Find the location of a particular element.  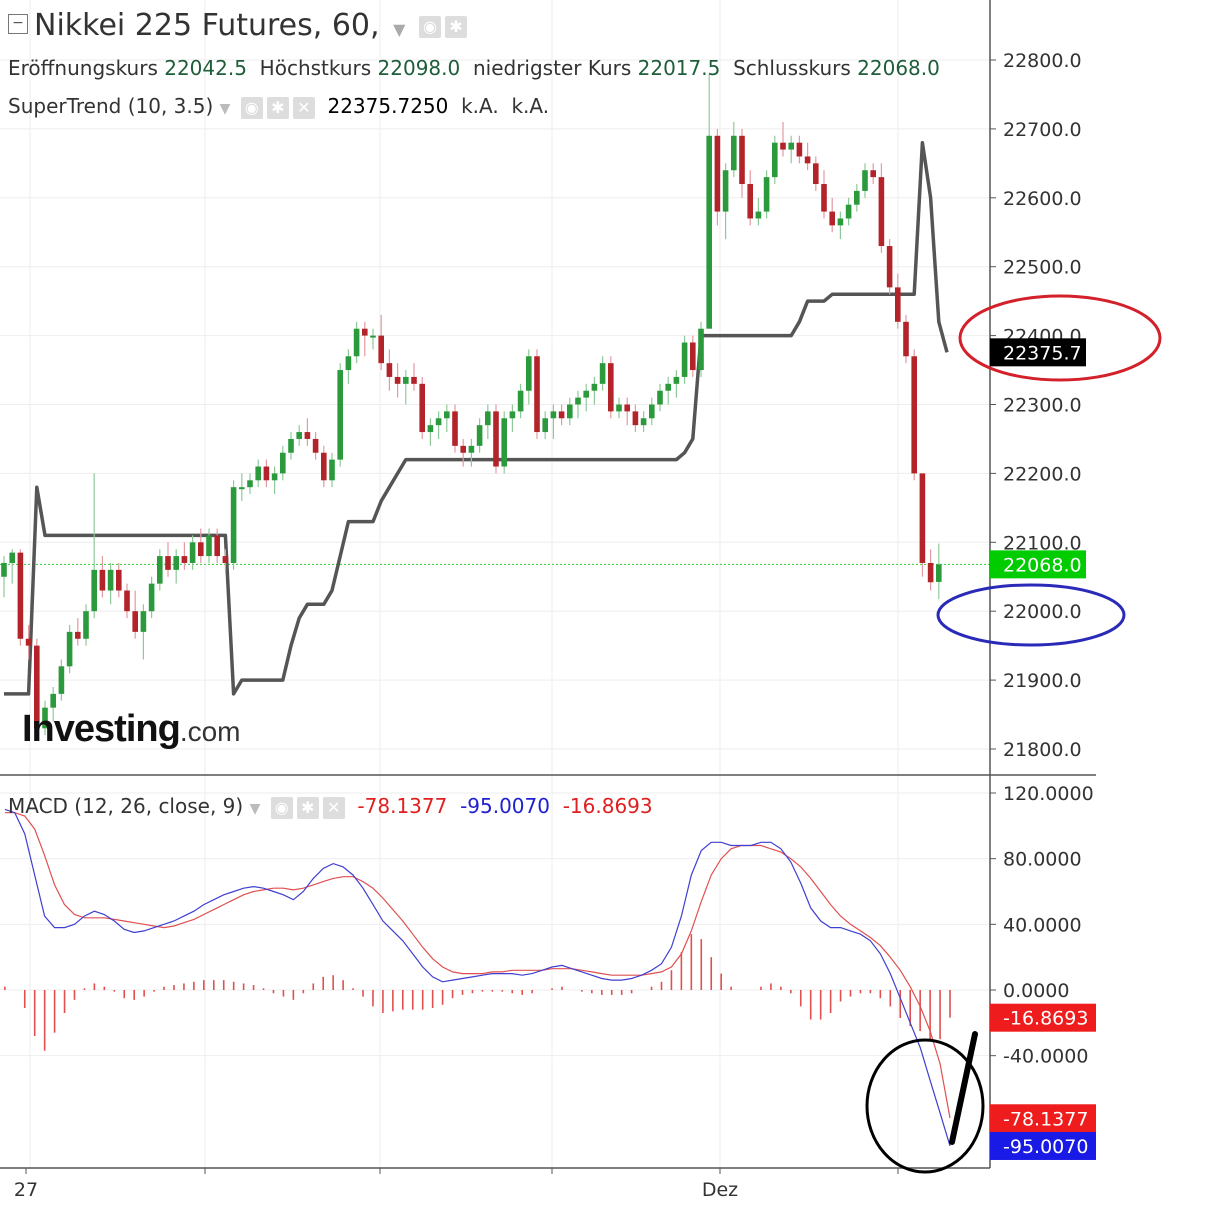

supertrend-value: 22375.7250 is located at coordinates (388, 106).